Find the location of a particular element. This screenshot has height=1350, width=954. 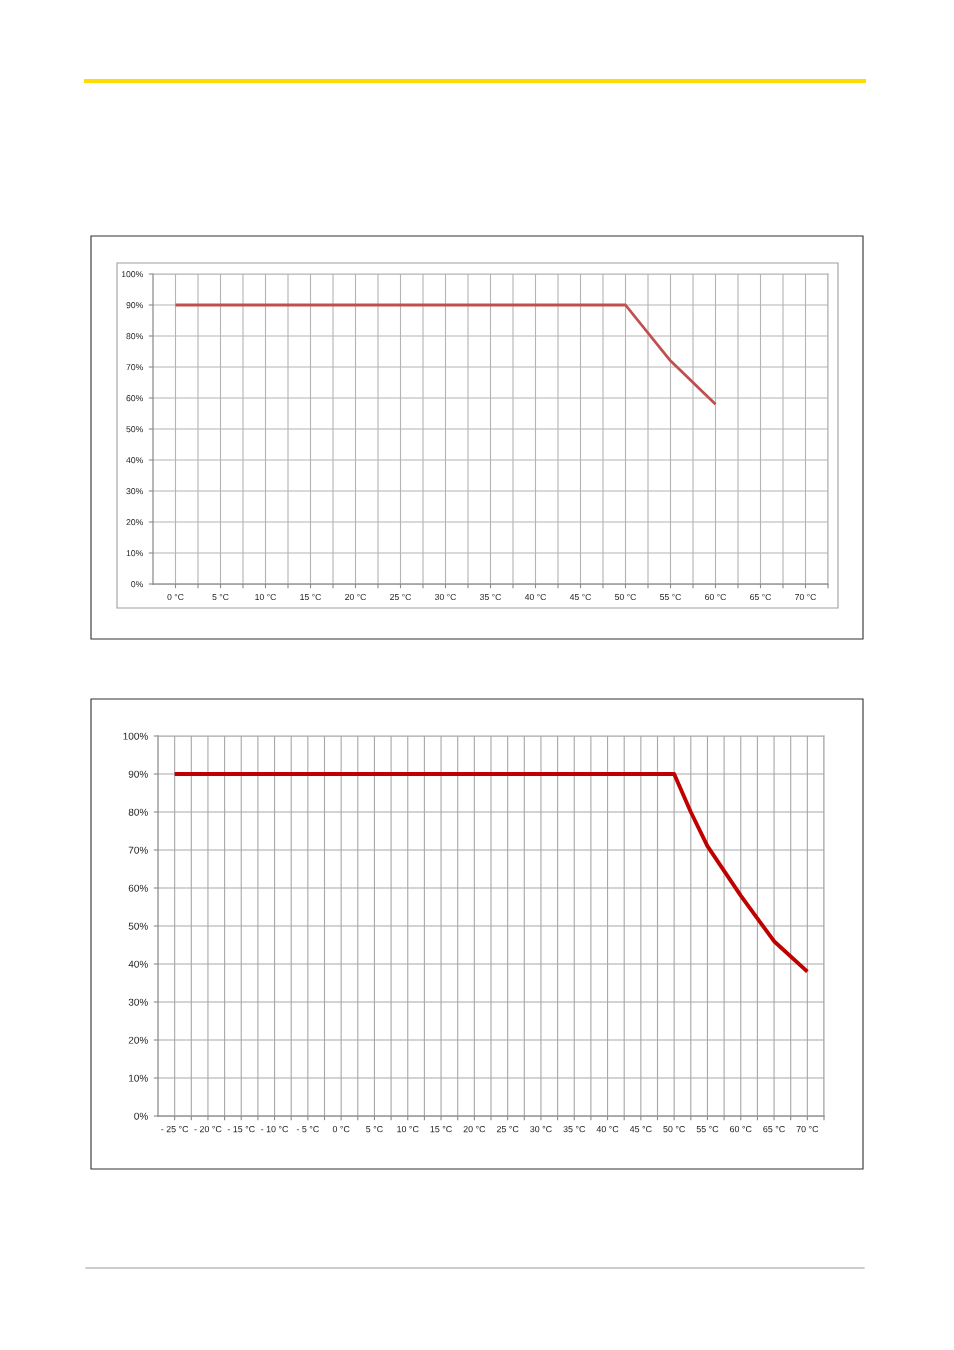

x-tick-label: - 25 °C is located at coordinates (175, 1129).